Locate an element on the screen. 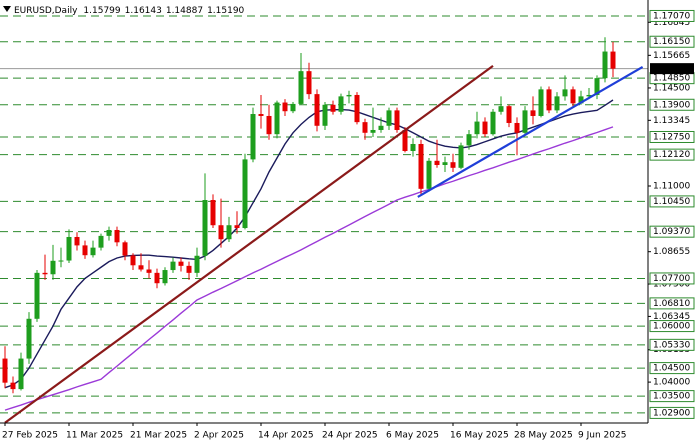 The image size is (695, 442). level-label: 1.06810 is located at coordinates (671, 304).